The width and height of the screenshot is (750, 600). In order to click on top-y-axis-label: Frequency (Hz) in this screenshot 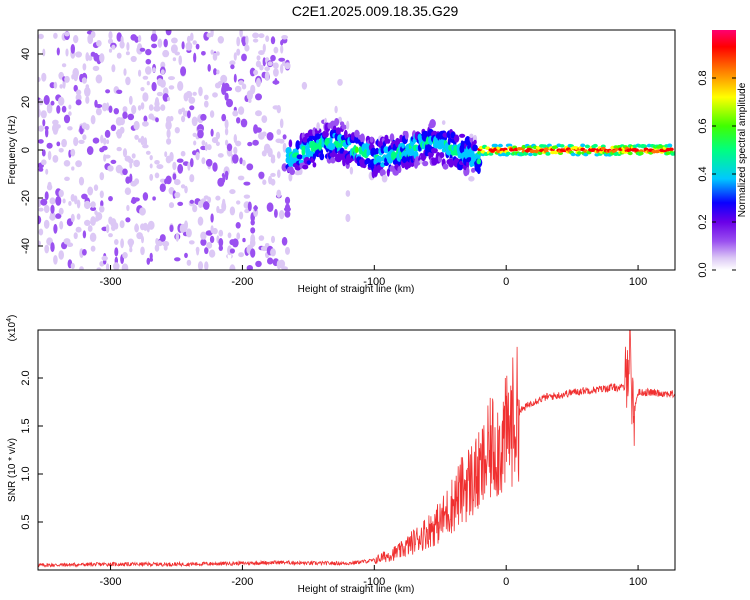, I will do `click(12, 150)`.